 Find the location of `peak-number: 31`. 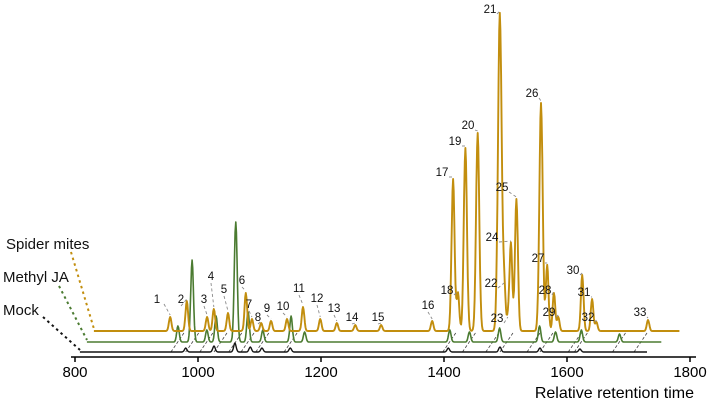

peak-number: 31 is located at coordinates (584, 293).